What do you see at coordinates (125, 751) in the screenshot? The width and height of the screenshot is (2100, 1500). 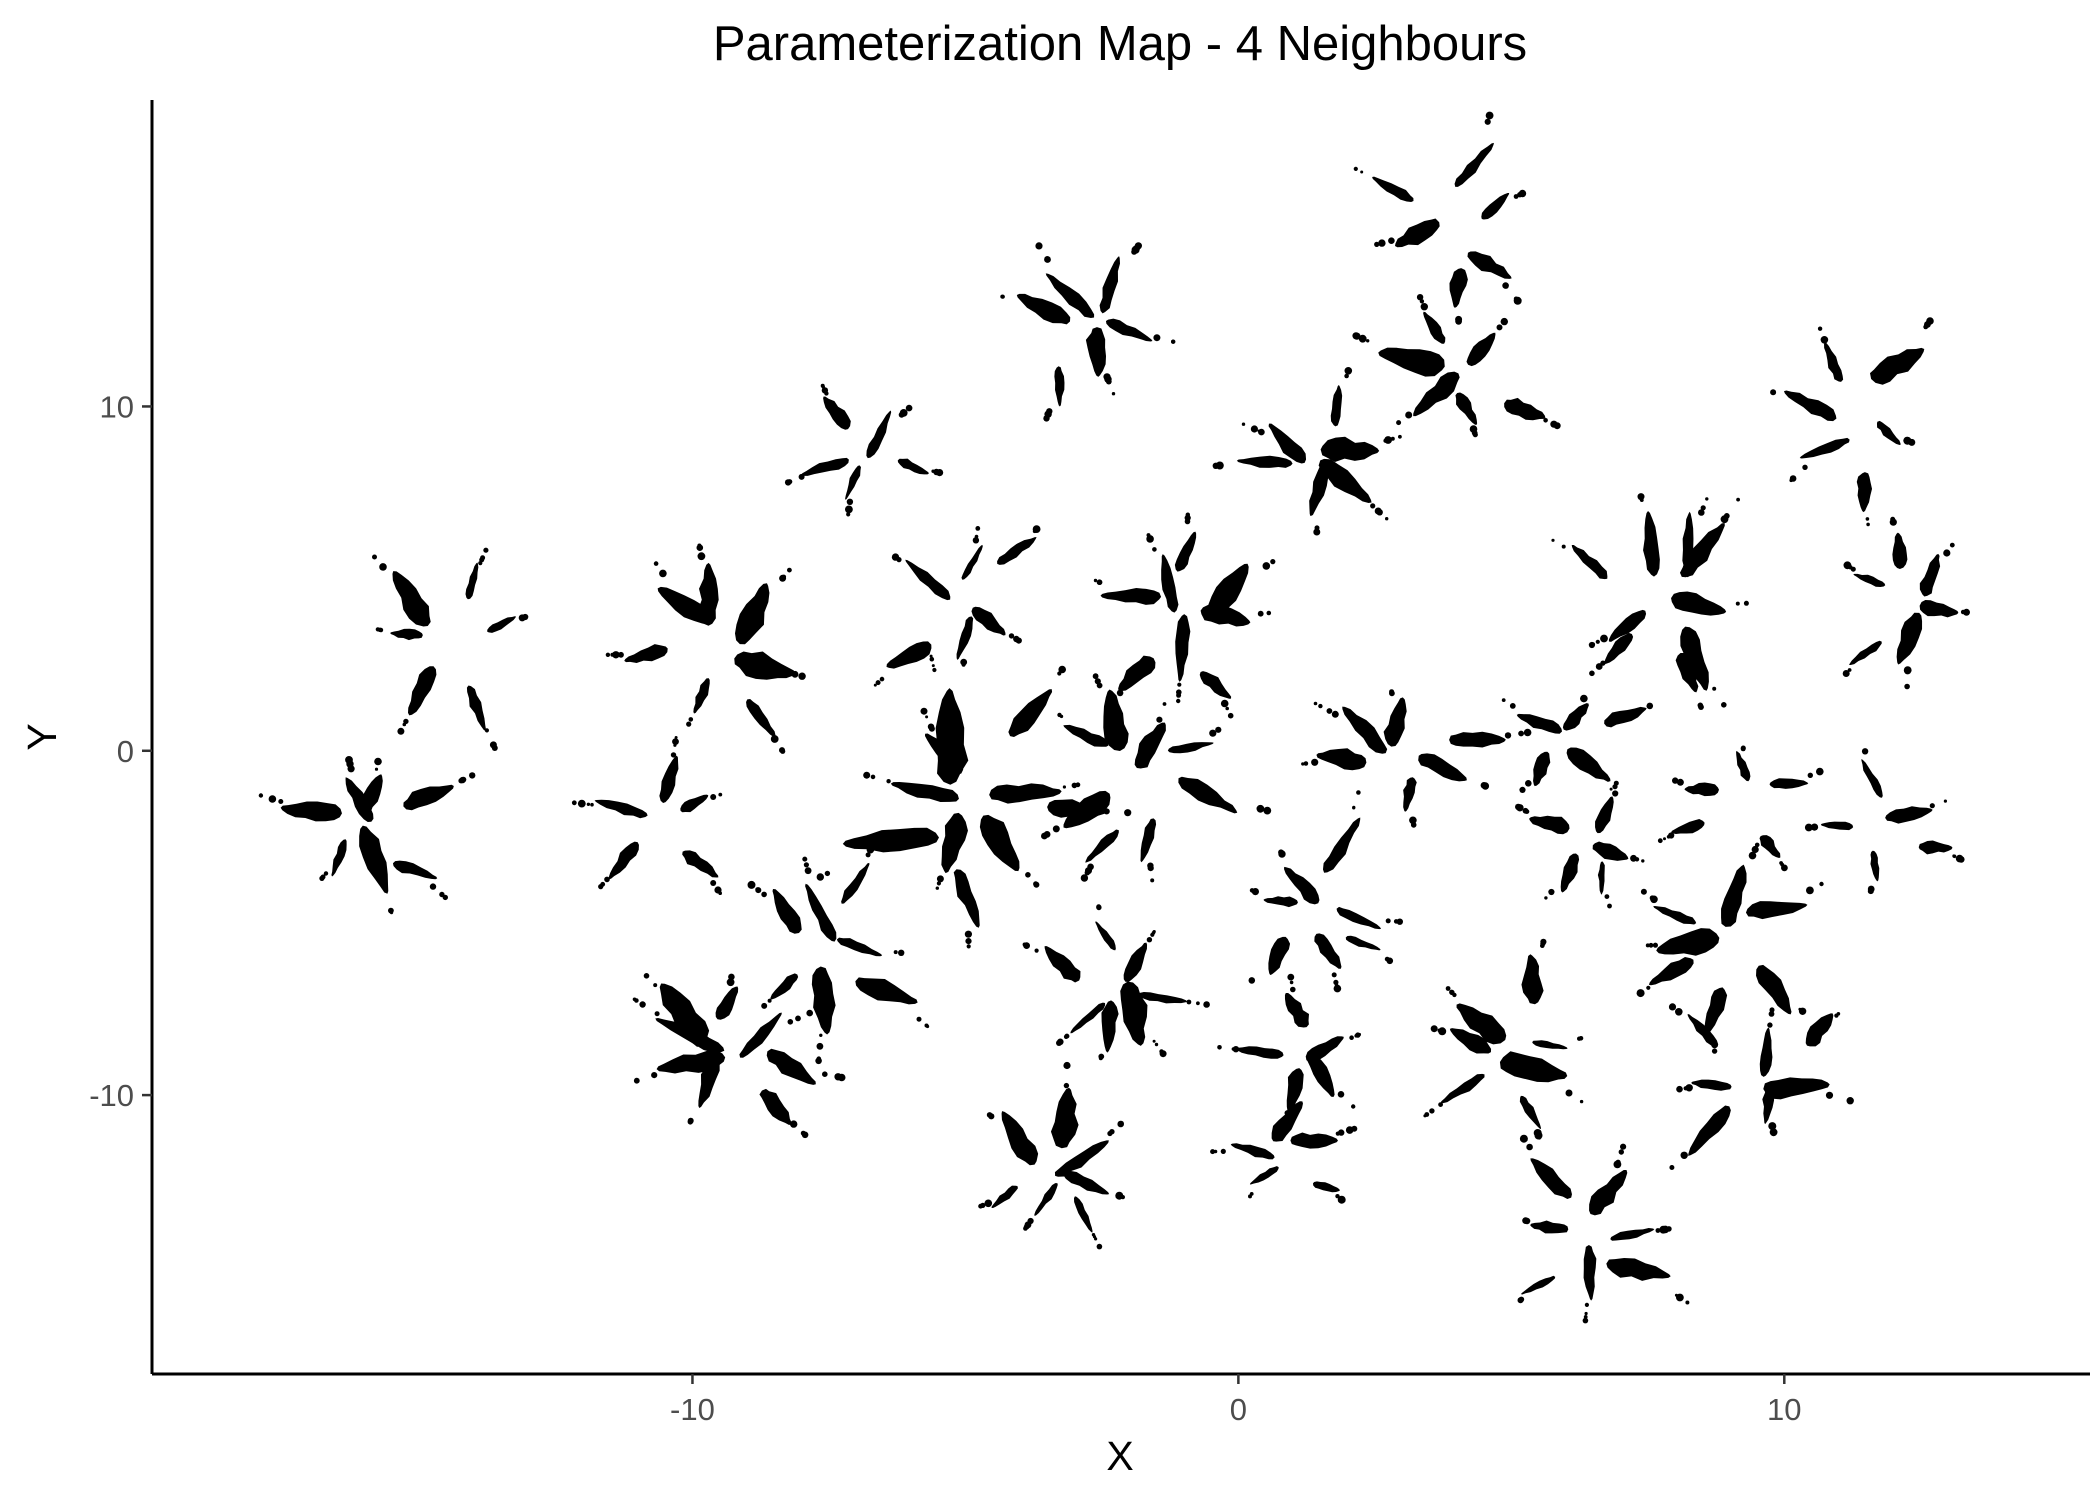 I see `y-tick-label: 0` at bounding box center [125, 751].